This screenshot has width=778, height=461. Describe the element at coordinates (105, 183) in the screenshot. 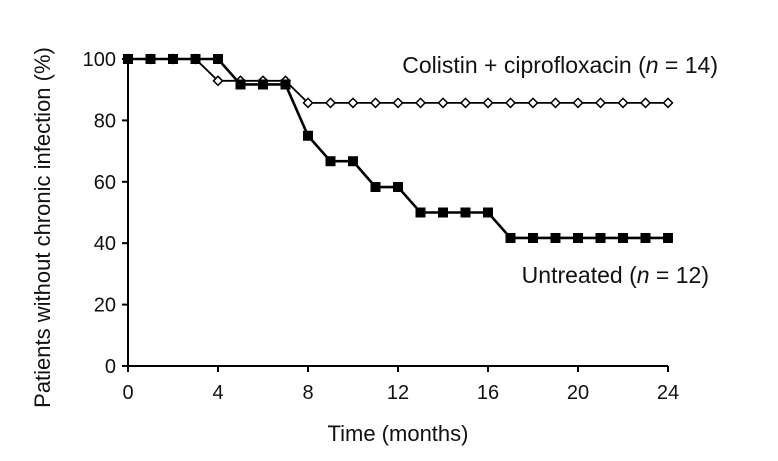

I see `y-tick-label: 60` at that location.